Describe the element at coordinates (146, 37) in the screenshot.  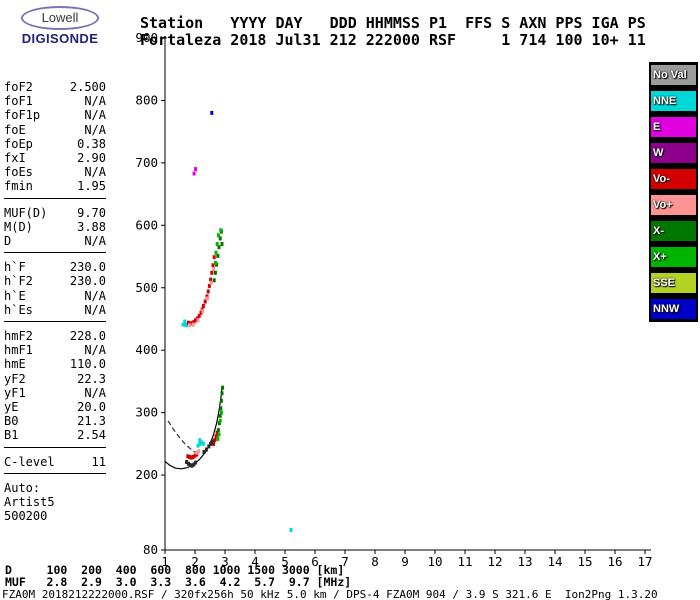
I see `y-tick-label: 900` at that location.